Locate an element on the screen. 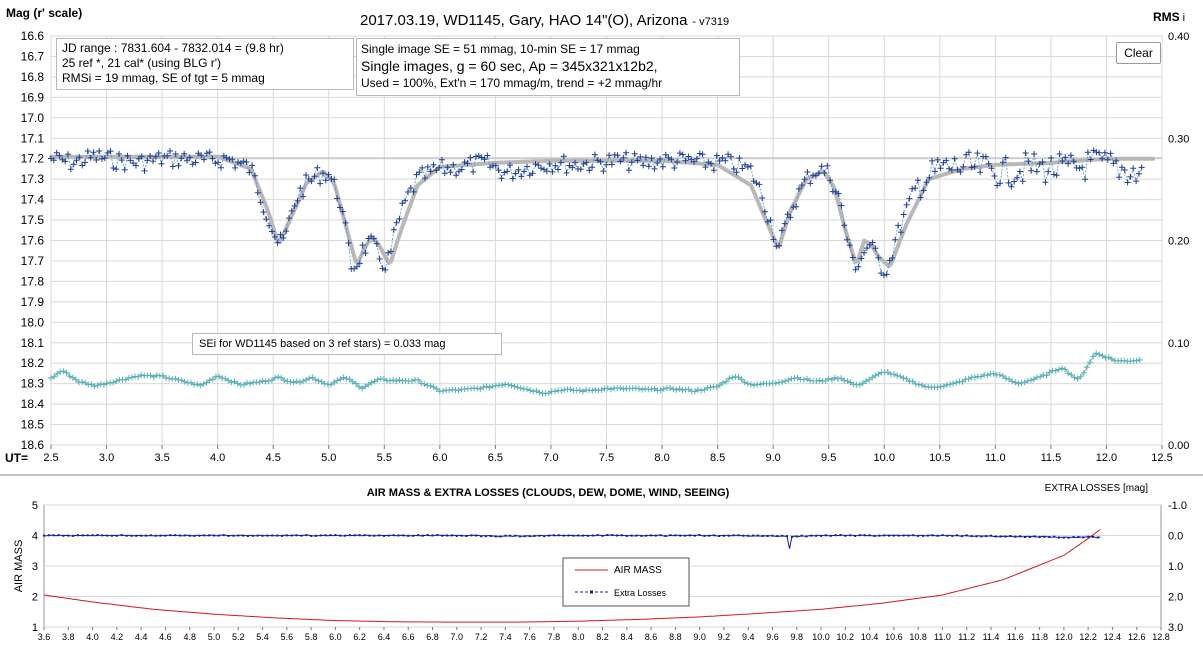  chart-version: - v7319 is located at coordinates (710, 22).